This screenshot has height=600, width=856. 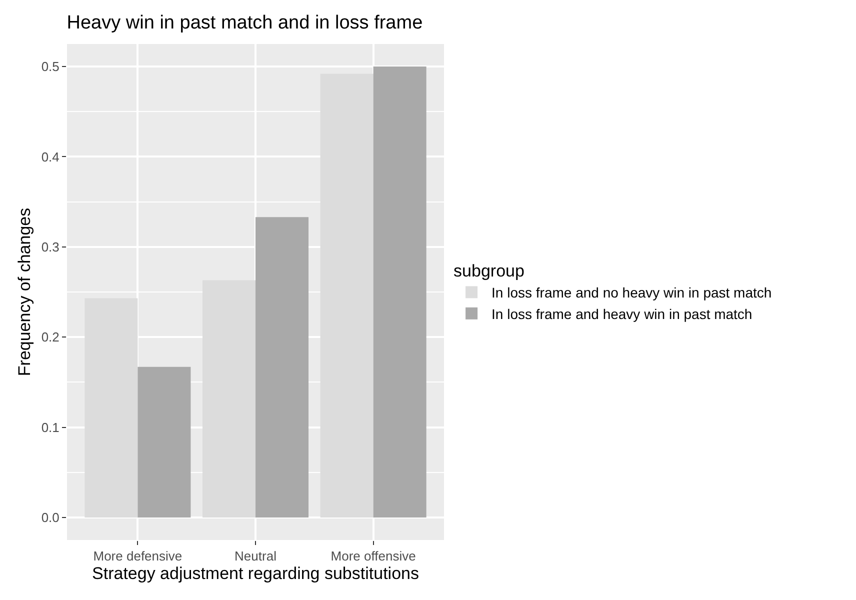 What do you see at coordinates (489, 271) in the screenshot?
I see `legend-title: subgroup` at bounding box center [489, 271].